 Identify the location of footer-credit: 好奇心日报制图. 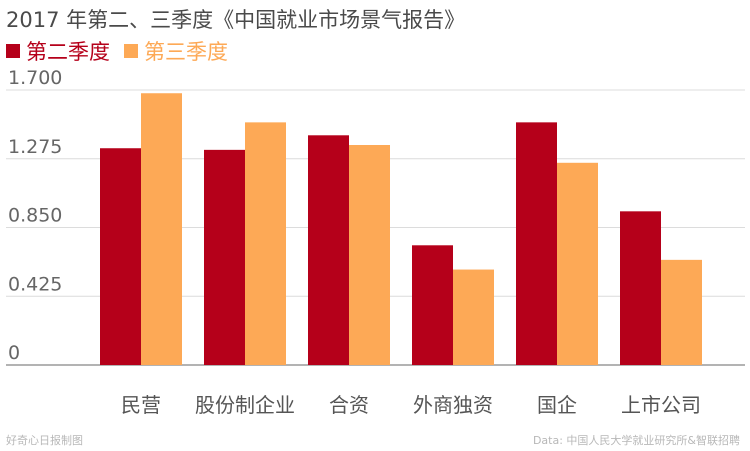
(44, 440).